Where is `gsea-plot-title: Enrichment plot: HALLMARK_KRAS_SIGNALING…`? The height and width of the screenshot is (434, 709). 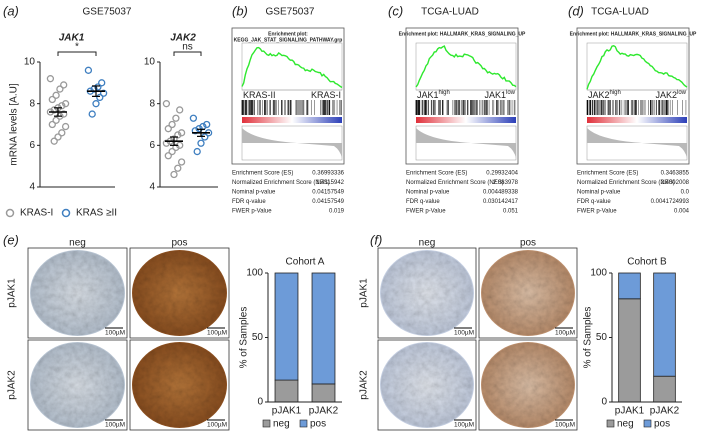
gsea-plot-title: Enrichment plot: HALLMARK_KRAS_SIGNALING… is located at coordinates (633, 34).